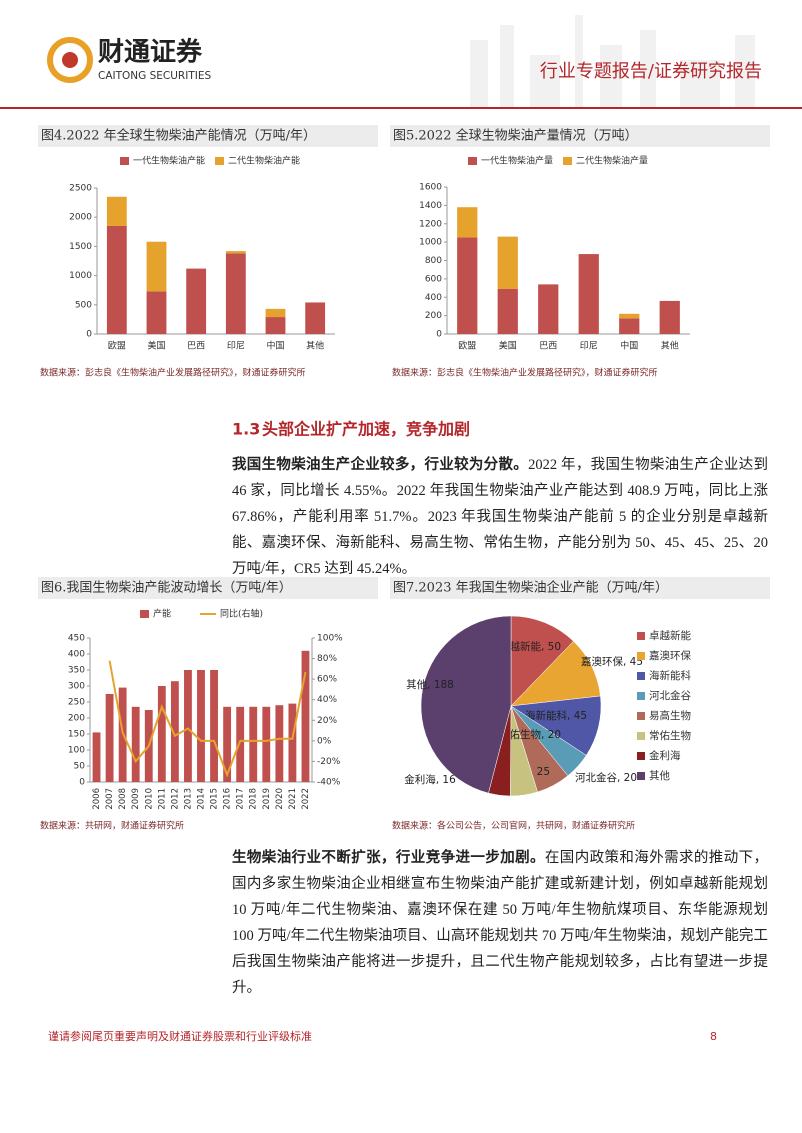  I want to click on y-tick-label: 300, so click(76, 687).